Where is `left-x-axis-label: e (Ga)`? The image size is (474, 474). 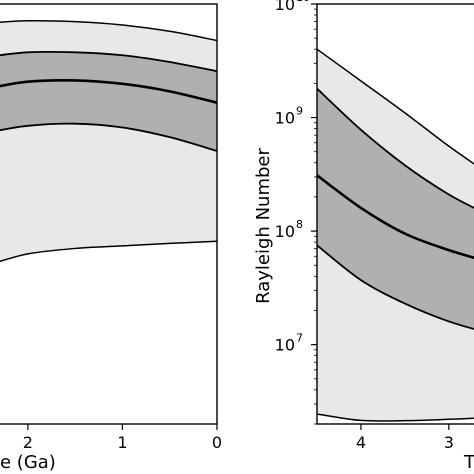 left-x-axis-label: e (Ga) is located at coordinates (28, 462).